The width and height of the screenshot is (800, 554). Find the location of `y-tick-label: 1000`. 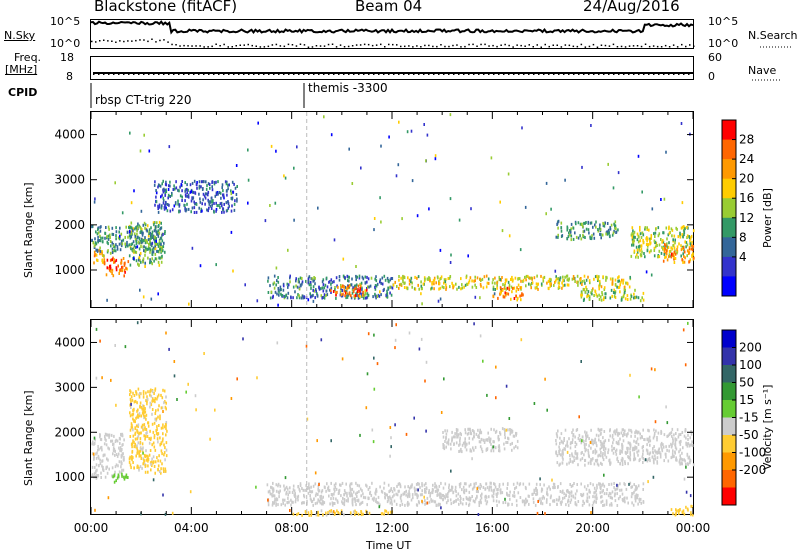

y-tick-label: 1000 is located at coordinates (69, 477).